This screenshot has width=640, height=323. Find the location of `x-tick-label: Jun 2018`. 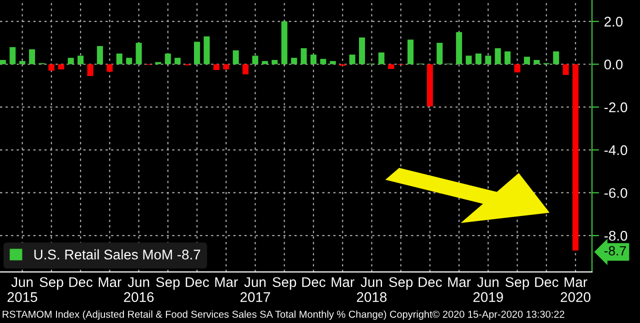

x-tick-label: Jun 2018 is located at coordinates (371, 289).